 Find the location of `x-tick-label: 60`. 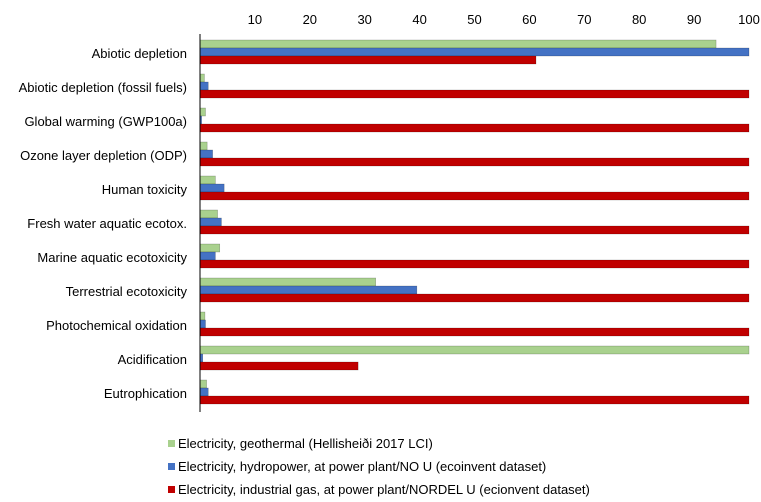

x-tick-label: 60 is located at coordinates (529, 19).